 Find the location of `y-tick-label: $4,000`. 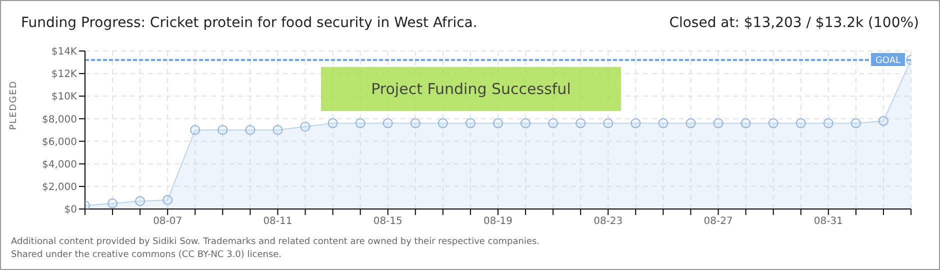

y-tick-label: $4,000 is located at coordinates (59, 164).